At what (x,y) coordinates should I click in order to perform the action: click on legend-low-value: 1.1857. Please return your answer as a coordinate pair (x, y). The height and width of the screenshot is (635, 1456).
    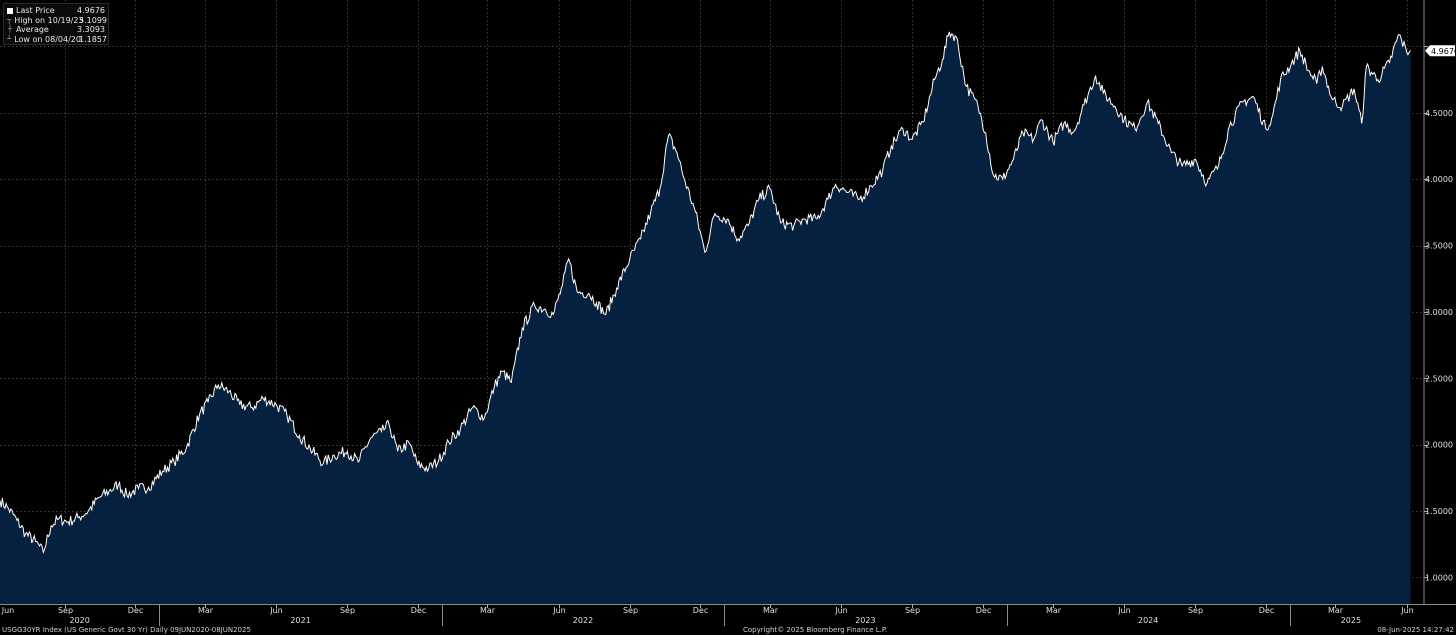
    Looking at the image, I should click on (93, 39).